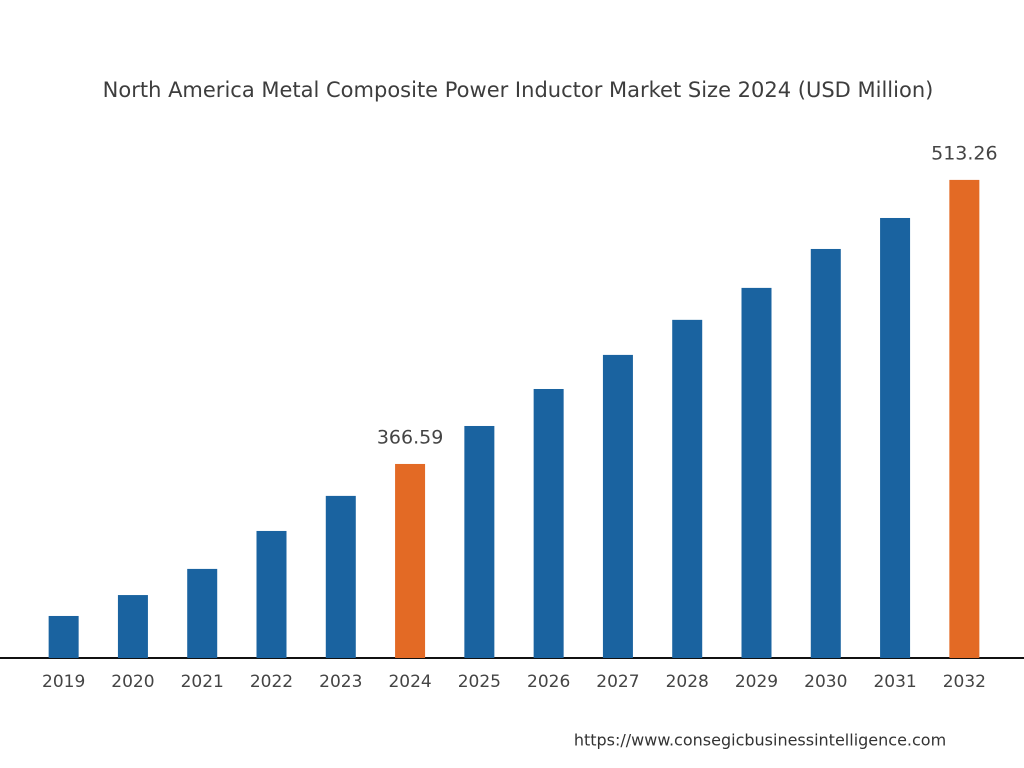 Image resolution: width=1024 pixels, height=768 pixels. Describe the element at coordinates (894, 682) in the screenshot. I see `x-tick-label: 2031` at that location.